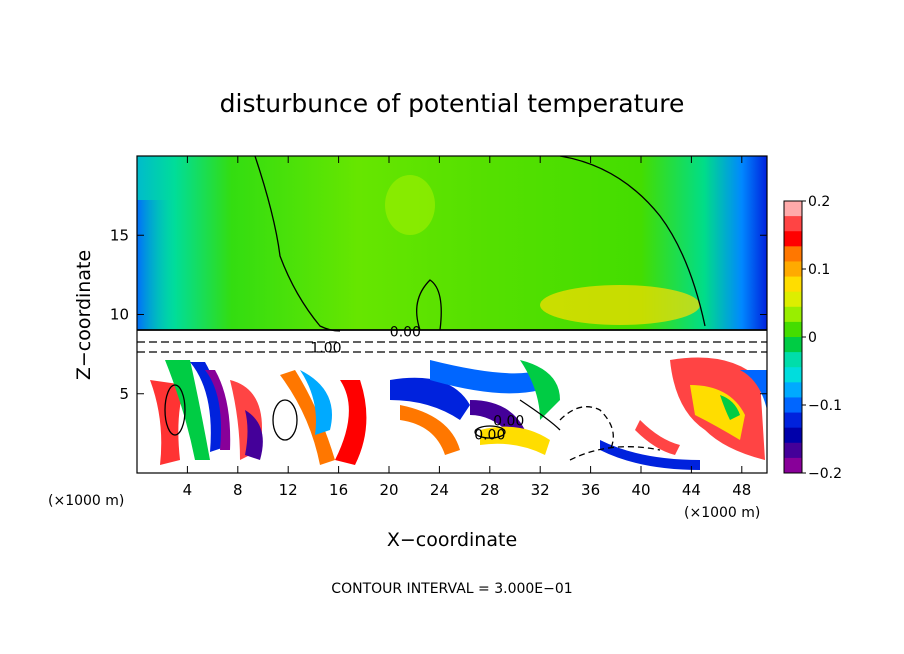 The width and height of the screenshot is (904, 654). What do you see at coordinates (819, 270) in the screenshot?
I see `colorbar-tick-label: 0.1` at bounding box center [819, 270].